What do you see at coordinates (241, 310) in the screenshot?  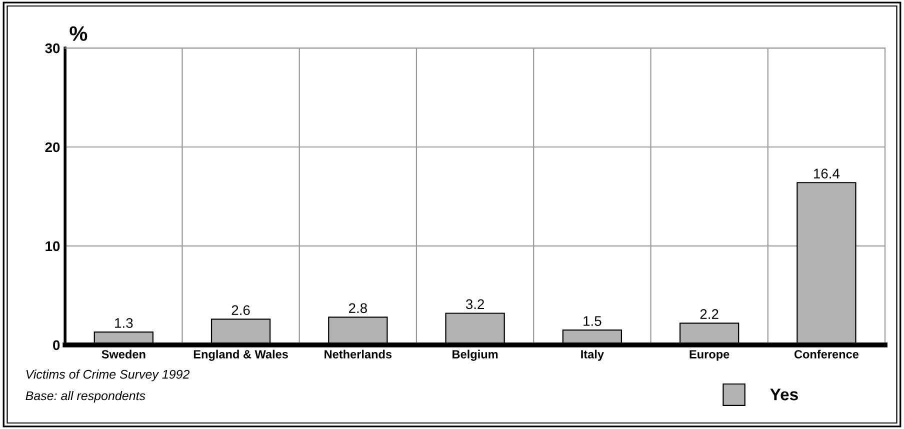 I see `data-label: 2.6` at bounding box center [241, 310].